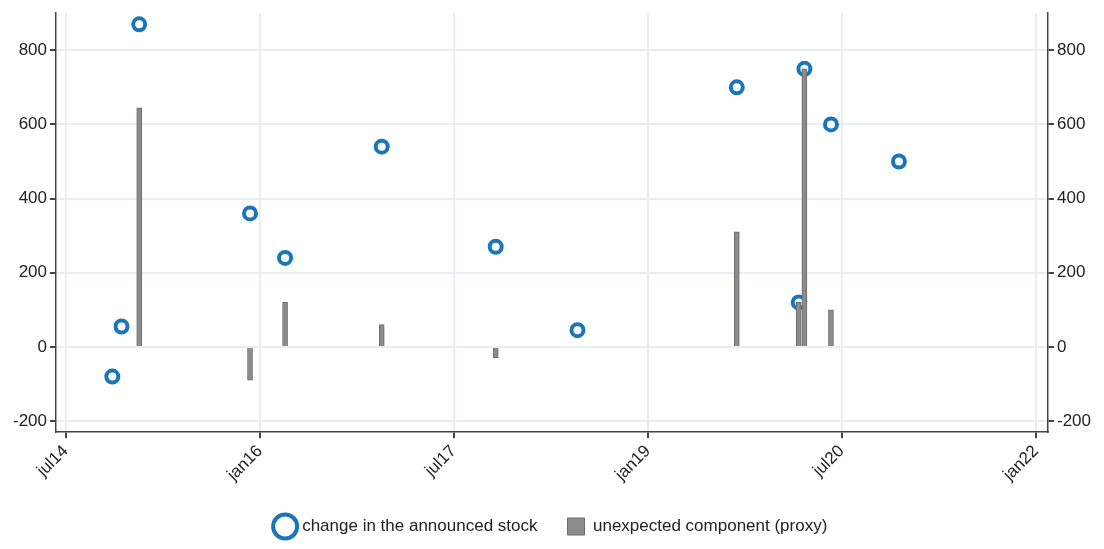  What do you see at coordinates (1071, 272) in the screenshot?
I see `y2-tick-label: 200` at bounding box center [1071, 272].